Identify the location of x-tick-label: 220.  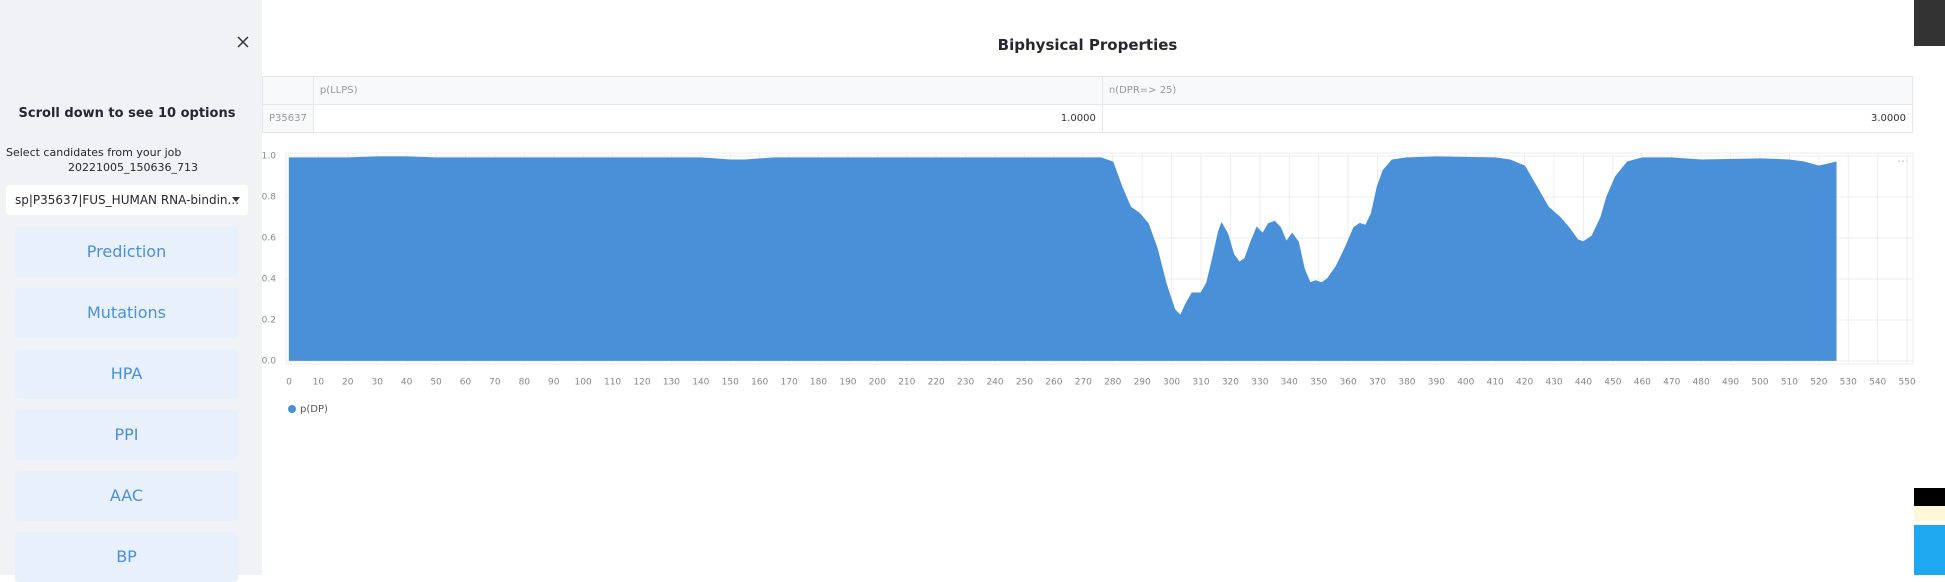
(936, 383).